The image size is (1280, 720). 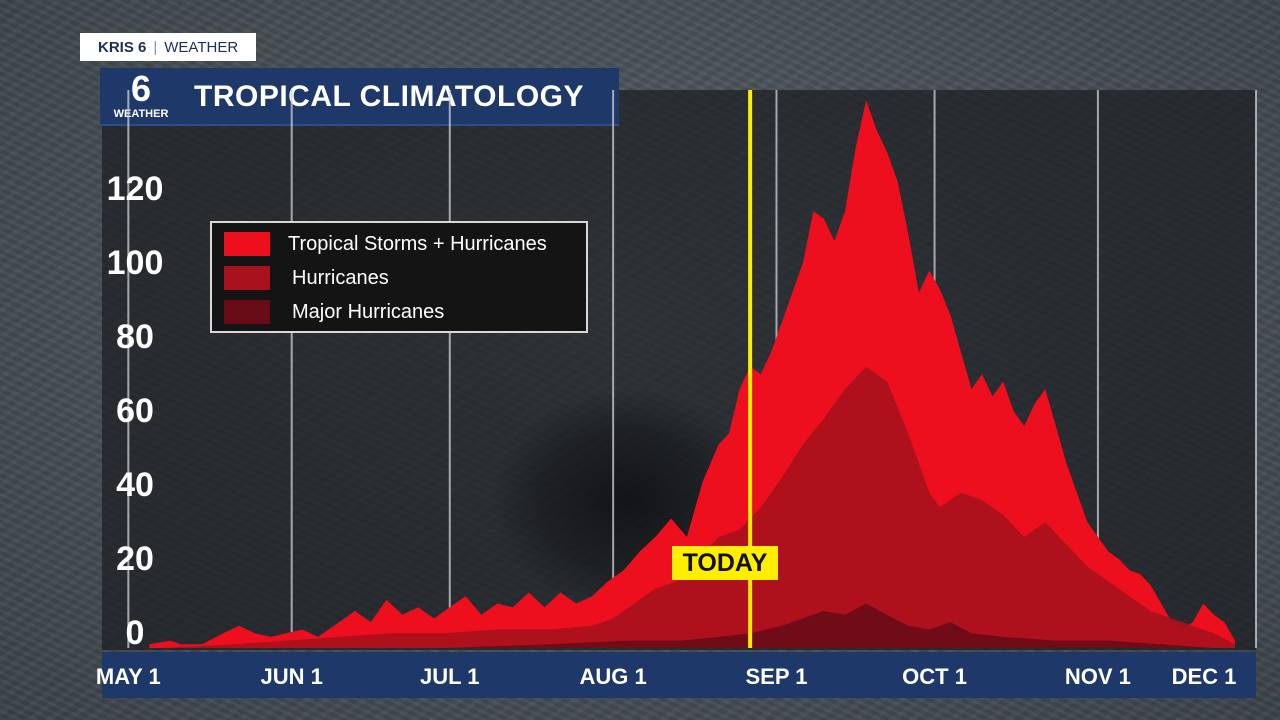 What do you see at coordinates (292, 676) in the screenshot?
I see `x-tick-label-1: JUN 1` at bounding box center [292, 676].